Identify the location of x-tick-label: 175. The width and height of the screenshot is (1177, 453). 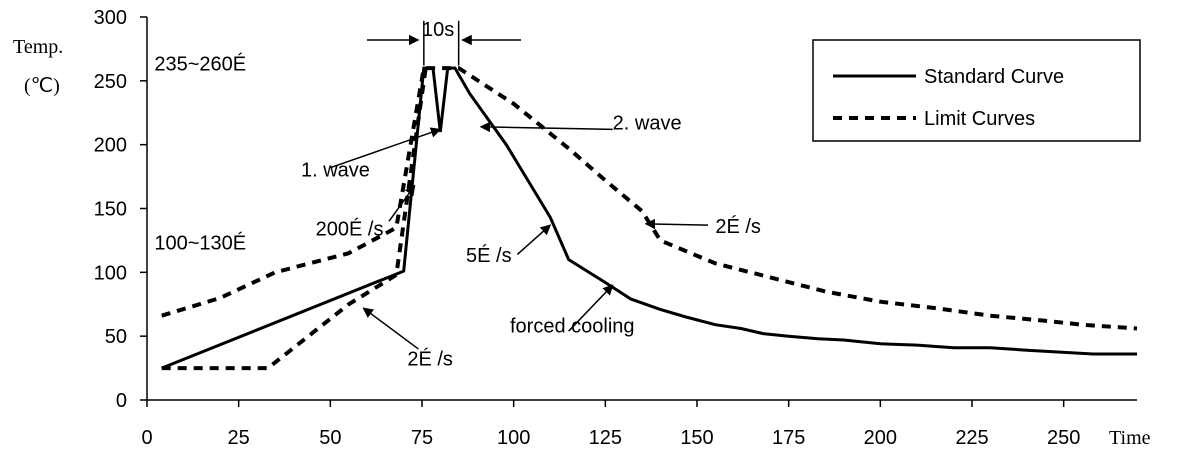
(788, 438).